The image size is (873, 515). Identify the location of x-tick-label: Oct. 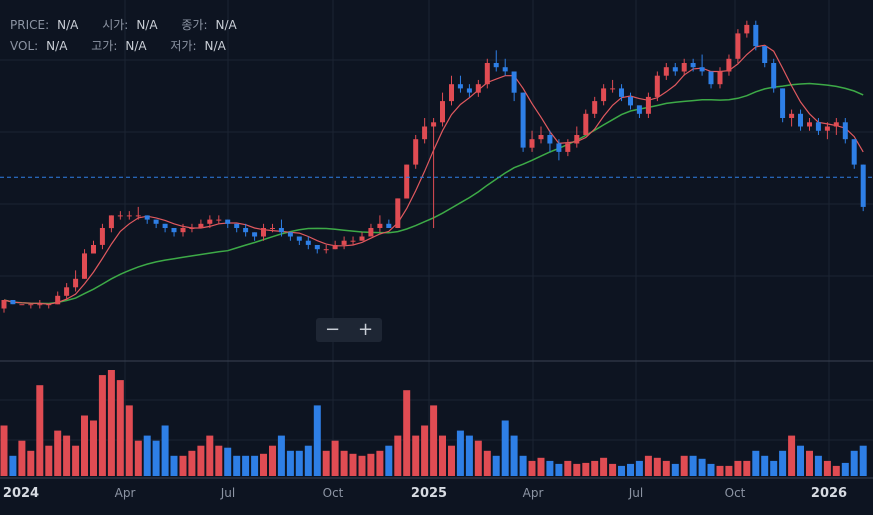
(333, 493).